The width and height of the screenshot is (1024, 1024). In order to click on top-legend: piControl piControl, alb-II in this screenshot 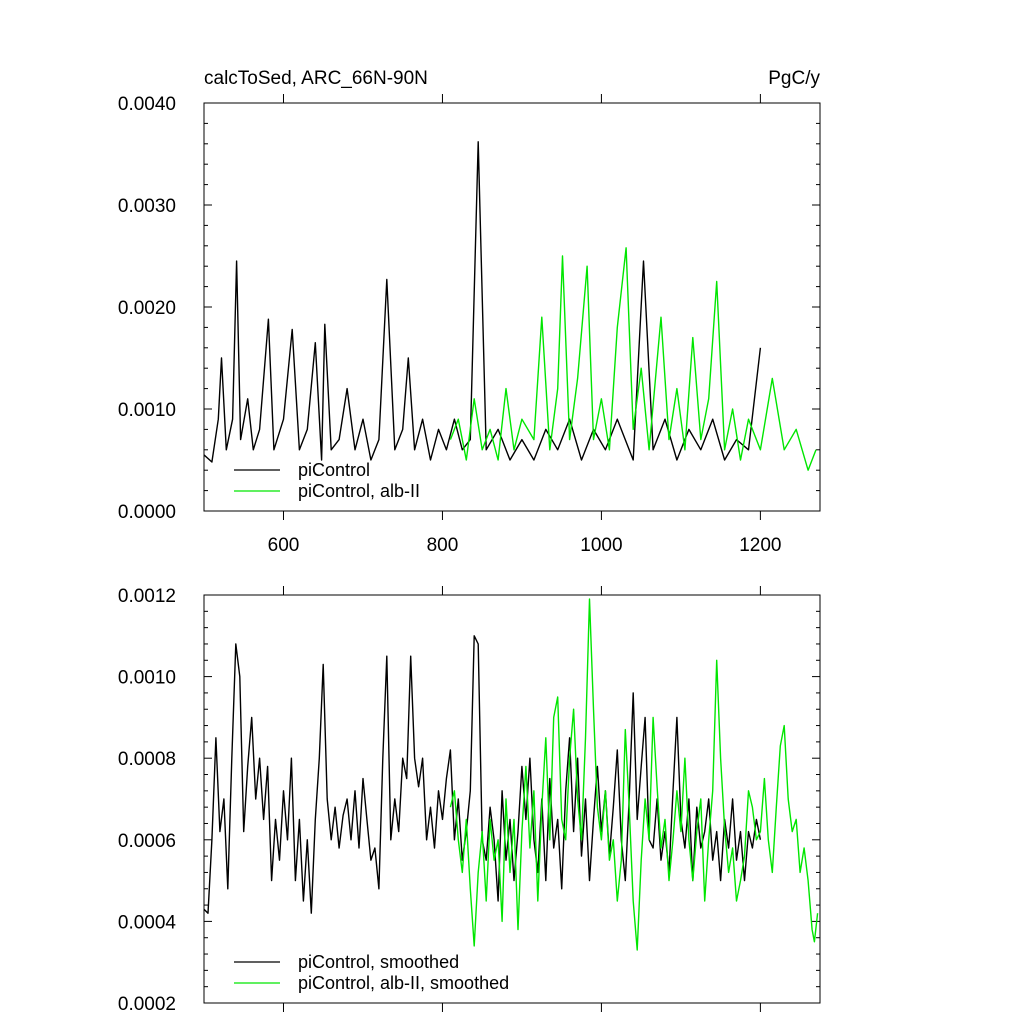, I will do `click(327, 480)`.